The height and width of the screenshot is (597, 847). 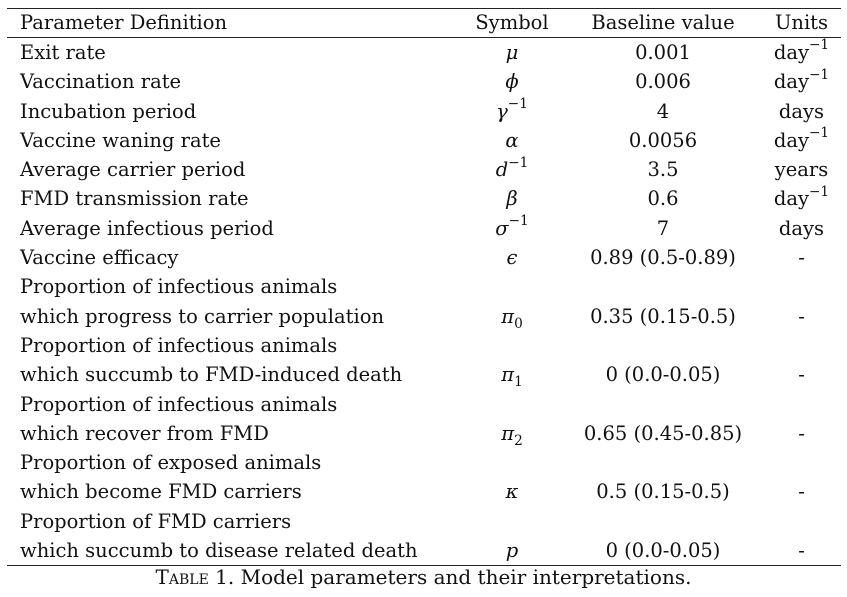 What do you see at coordinates (156, 521) in the screenshot?
I see `parameter-definition: Proportion of FMD carriers` at bounding box center [156, 521].